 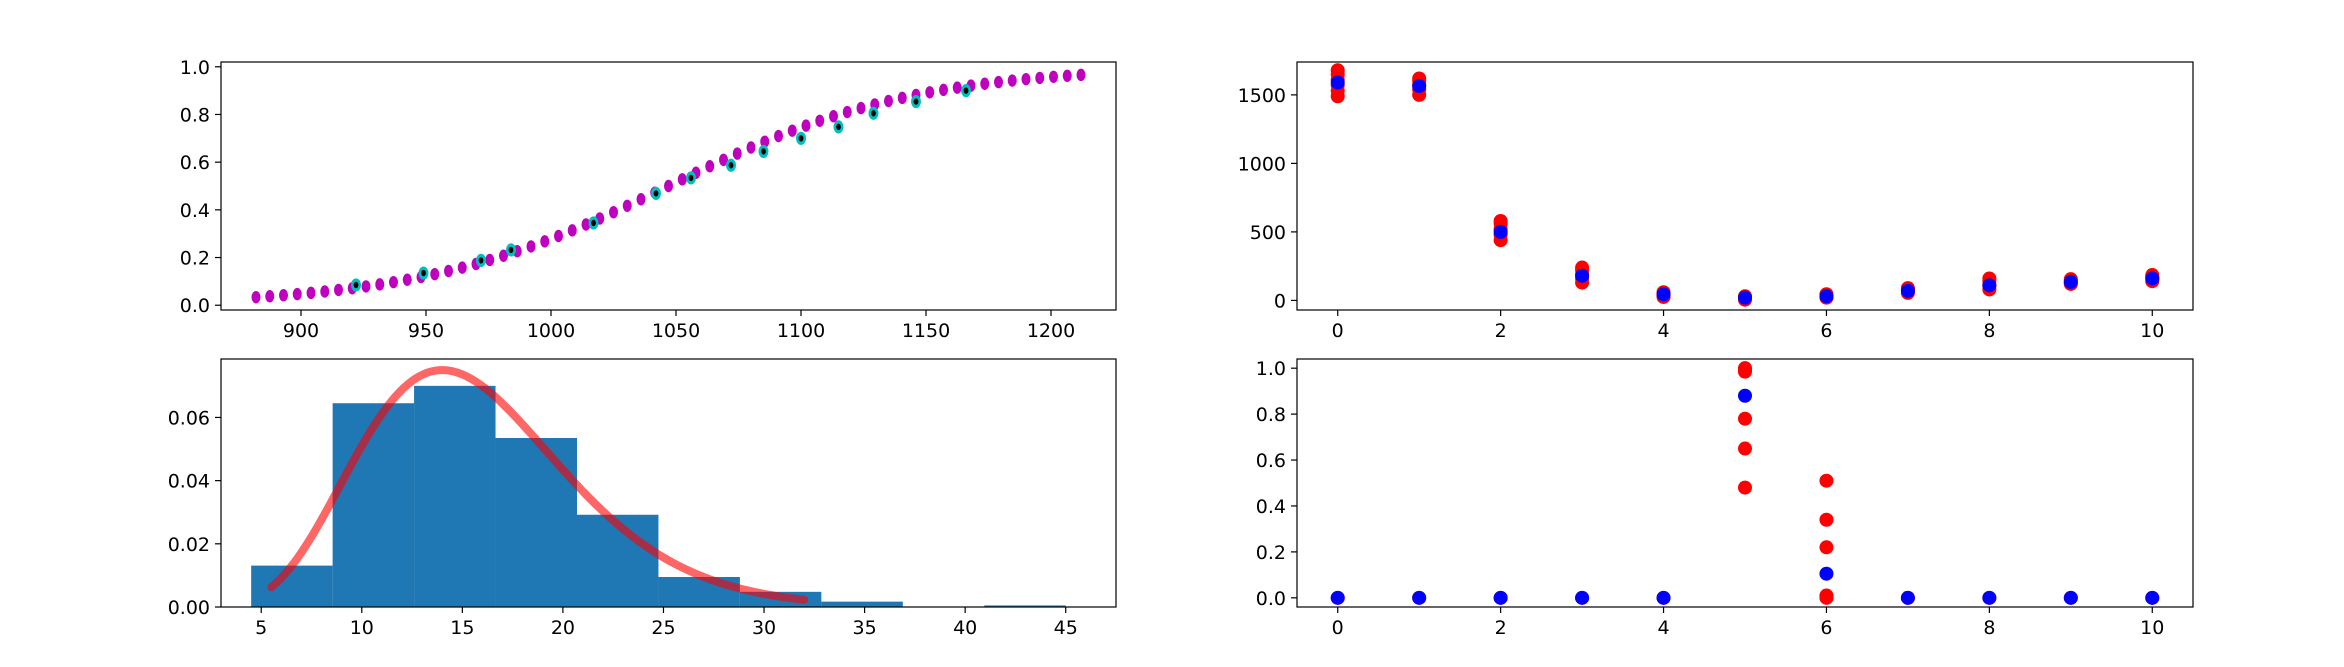 I want to click on x-tick-label: 20, so click(x=563, y=628).